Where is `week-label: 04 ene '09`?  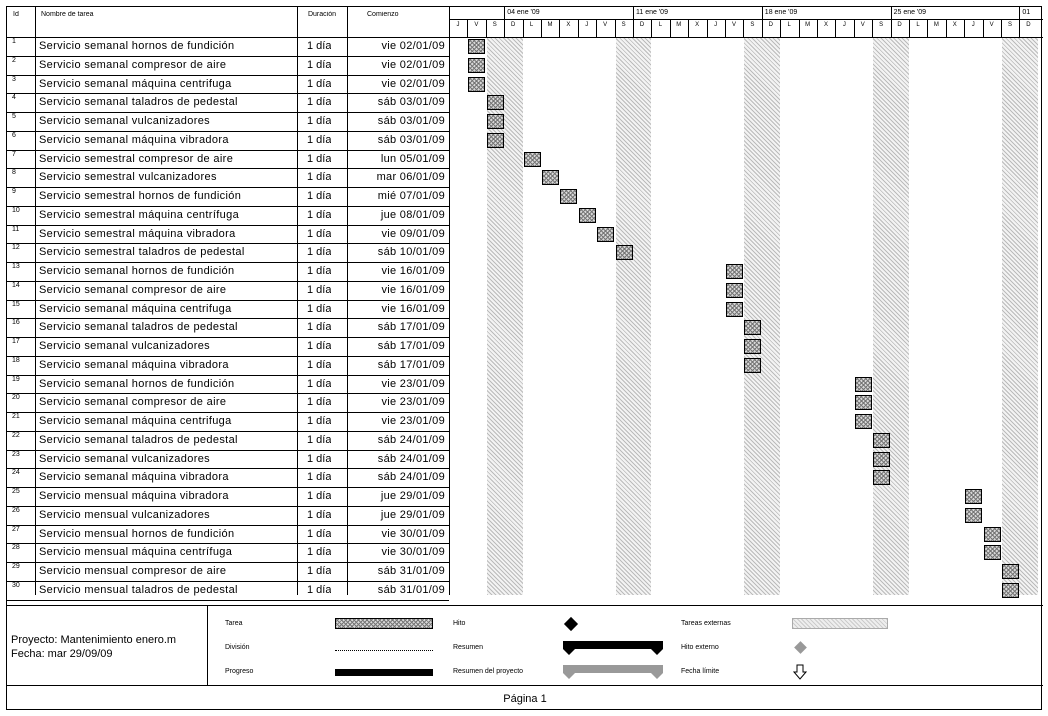
week-label: 04 ene '09 is located at coordinates (523, 12).